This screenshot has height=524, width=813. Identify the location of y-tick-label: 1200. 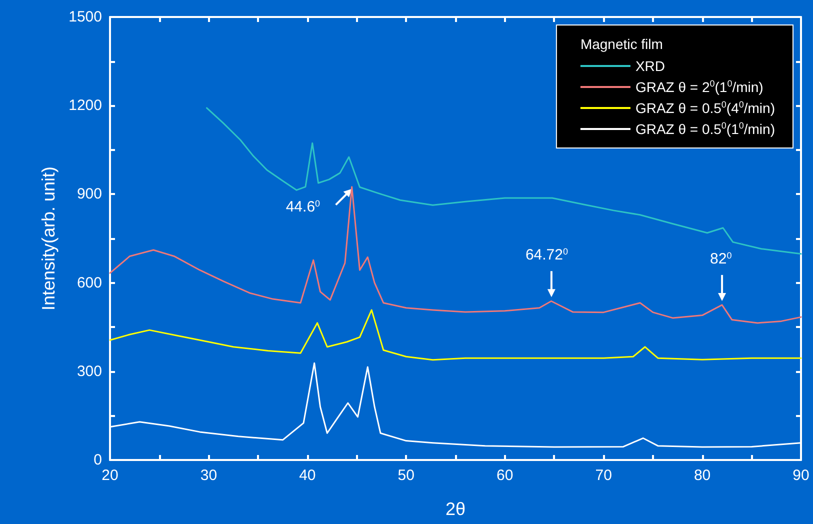
(85, 105).